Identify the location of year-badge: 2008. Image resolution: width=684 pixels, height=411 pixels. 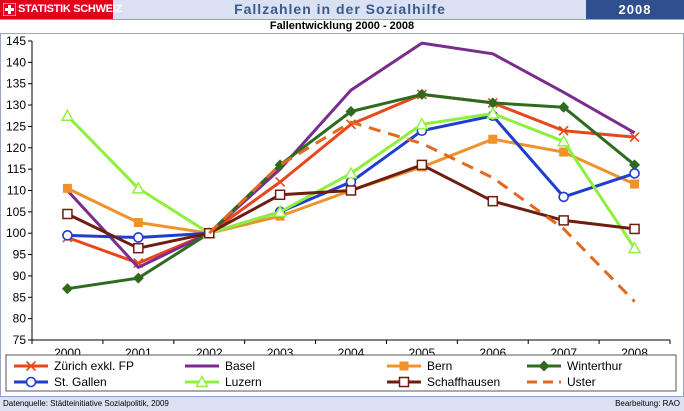
(635, 9).